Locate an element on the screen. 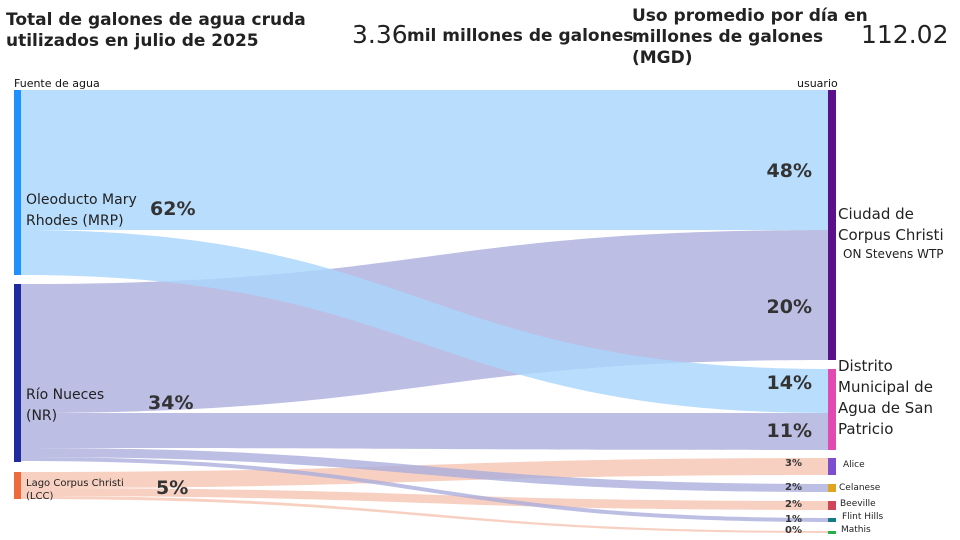 The width and height of the screenshot is (960, 540). source-percent-label: 34% is located at coordinates (171, 403).